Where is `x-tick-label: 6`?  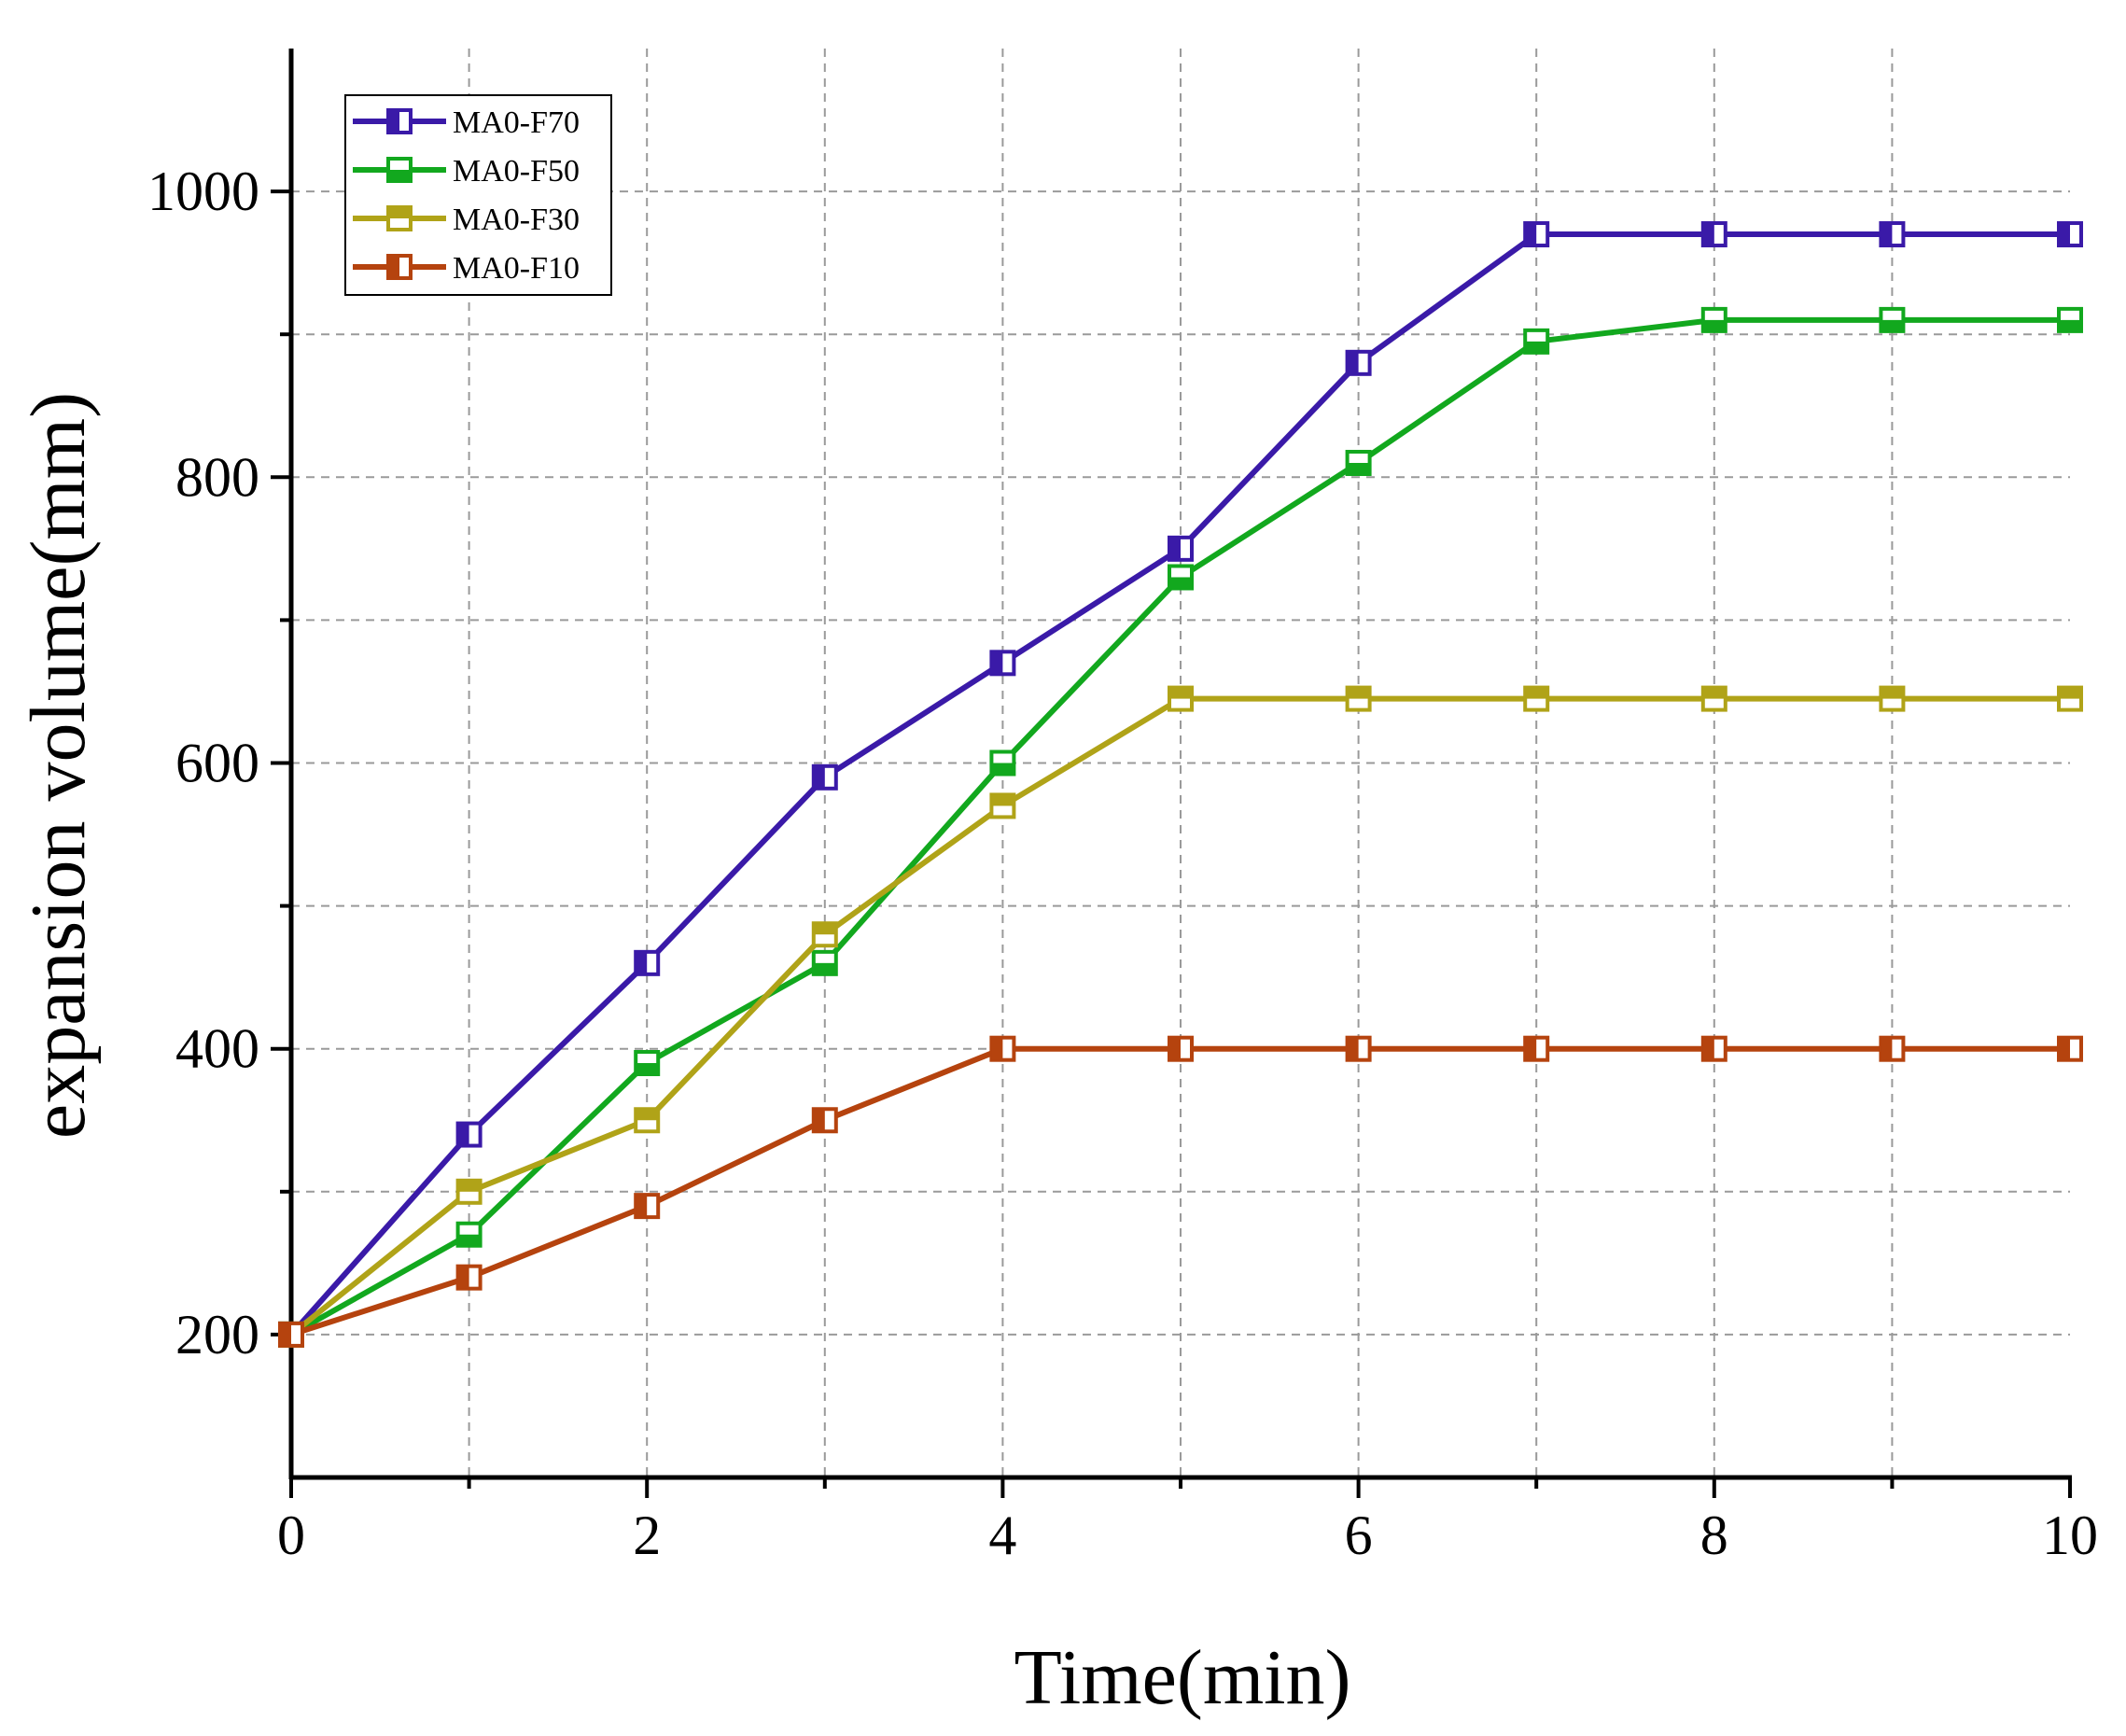
x-tick-label: 6 is located at coordinates (1359, 1535).